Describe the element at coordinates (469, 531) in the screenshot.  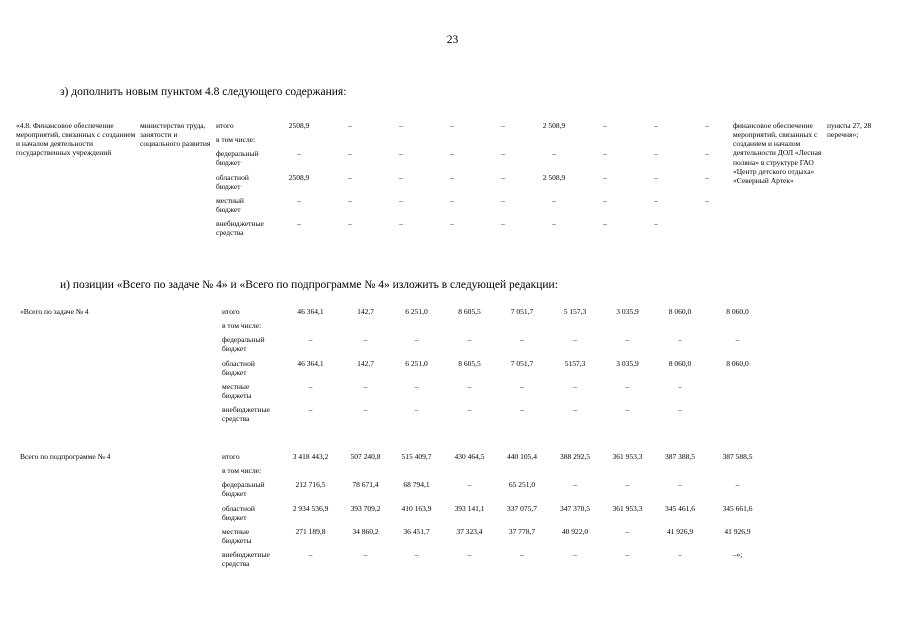
I see `value-cell: 37 323,4` at that location.